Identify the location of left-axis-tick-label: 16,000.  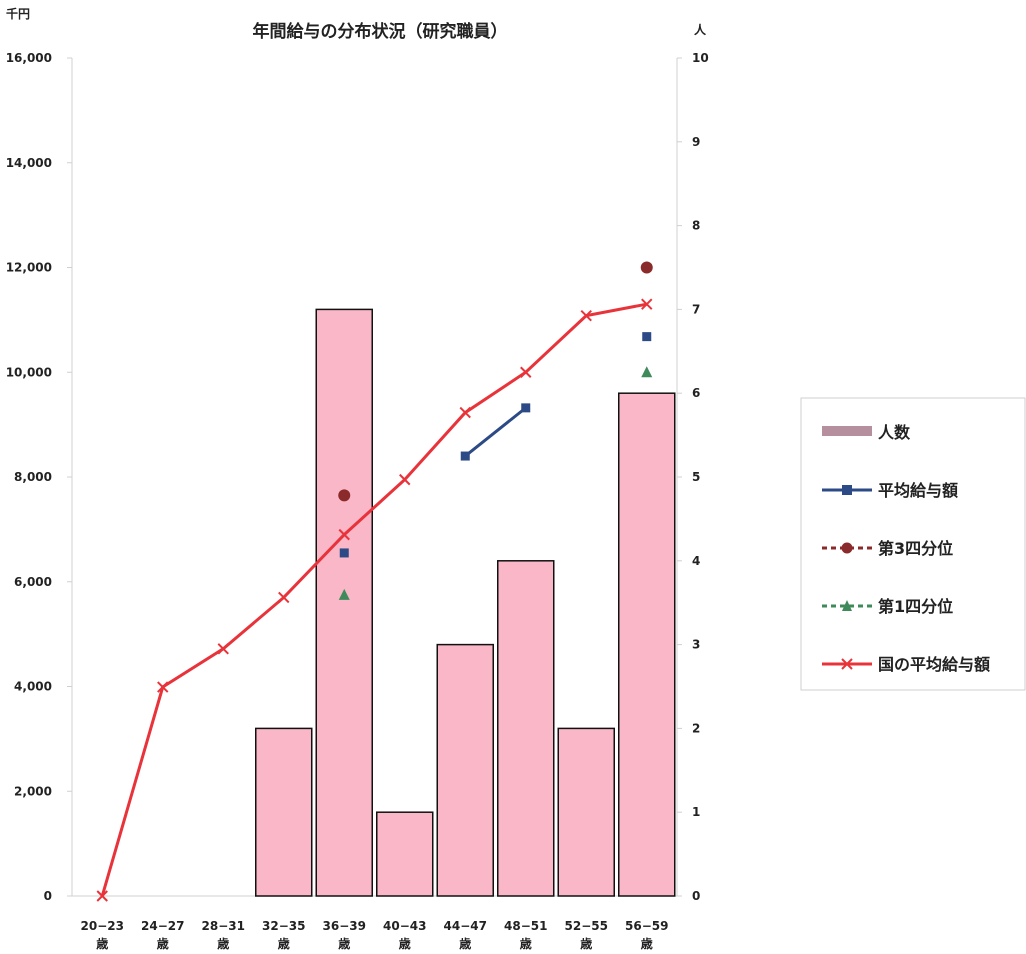
(29, 58).